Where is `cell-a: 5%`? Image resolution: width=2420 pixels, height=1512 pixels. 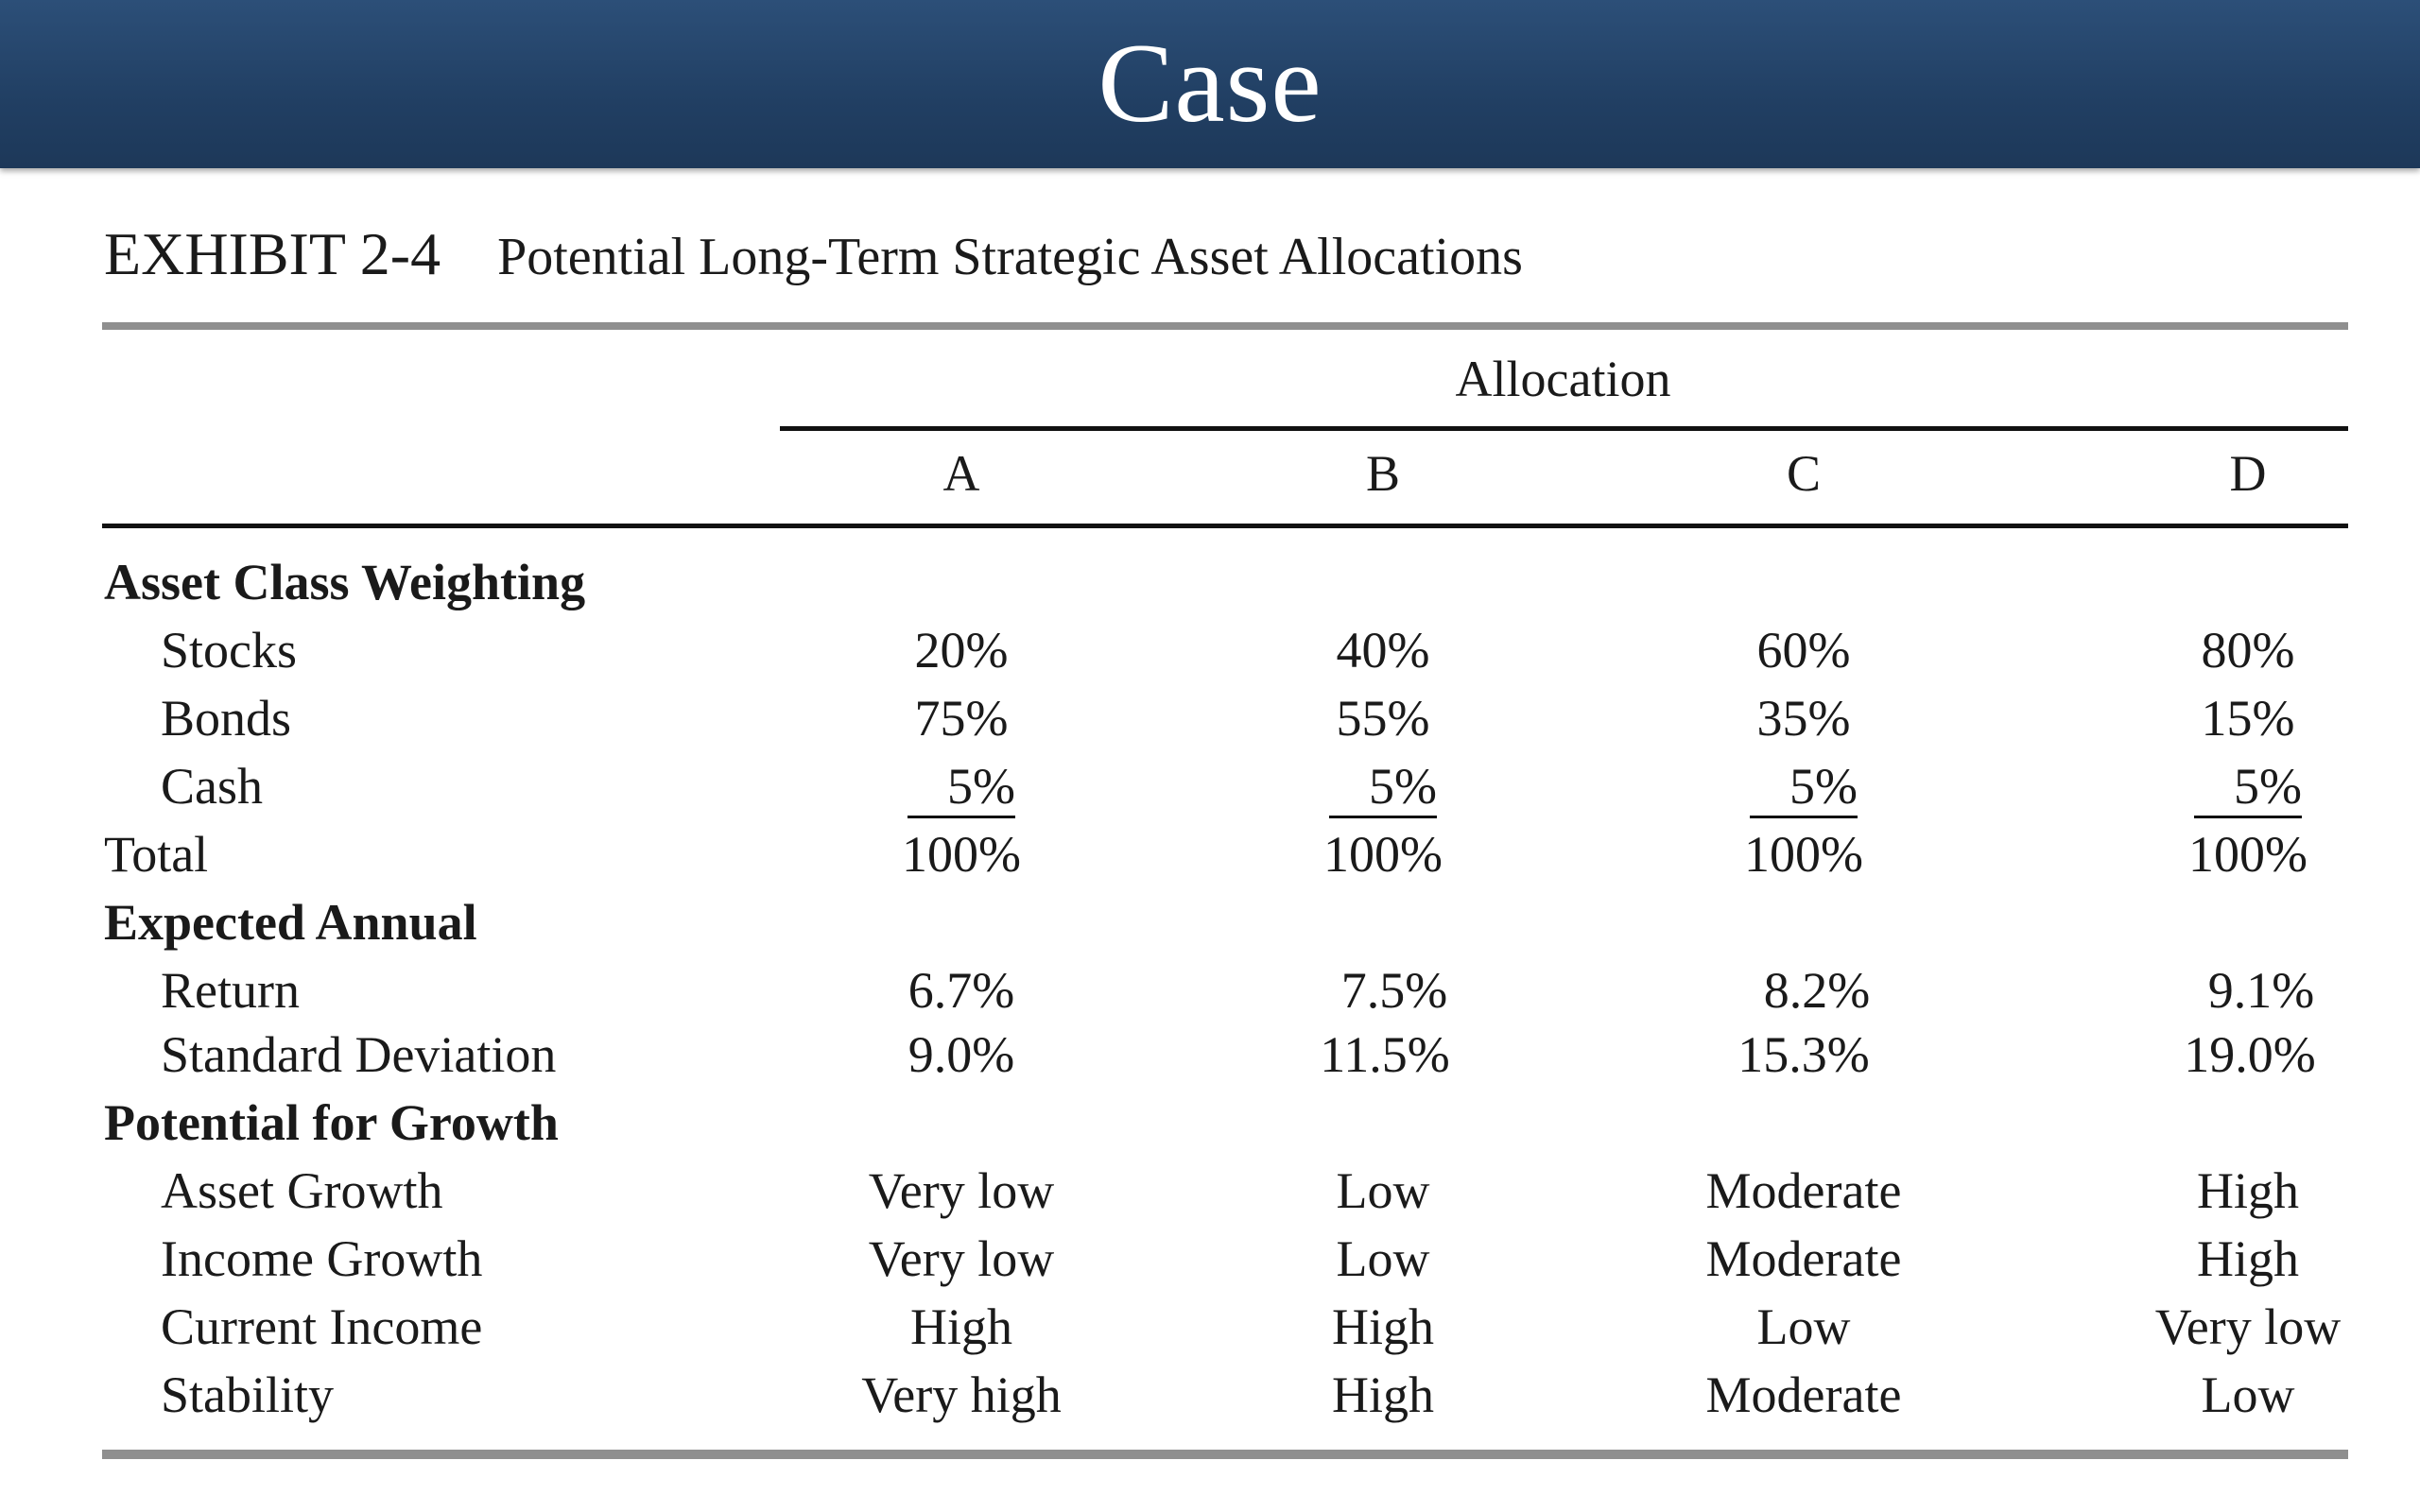 cell-a: 5% is located at coordinates (961, 786).